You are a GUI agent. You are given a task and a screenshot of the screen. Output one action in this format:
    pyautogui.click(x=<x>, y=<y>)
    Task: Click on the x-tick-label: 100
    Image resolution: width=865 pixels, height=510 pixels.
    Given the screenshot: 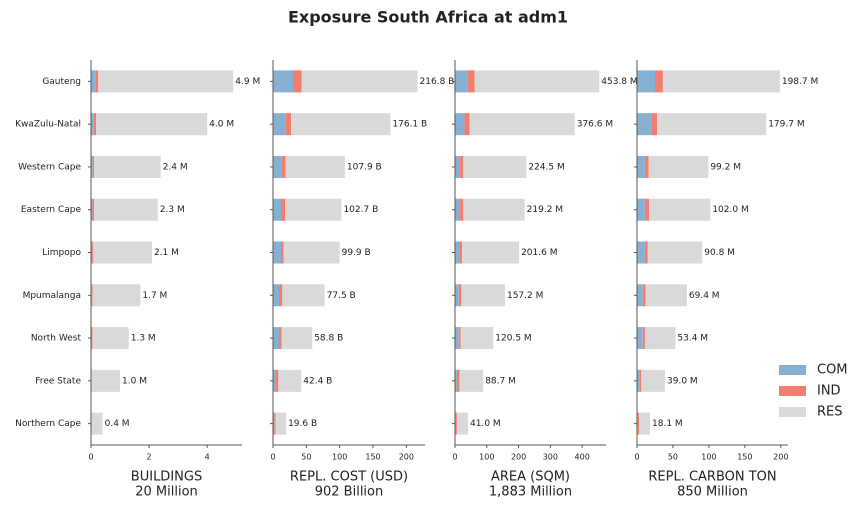 What is the action you would take?
    pyautogui.click(x=486, y=457)
    